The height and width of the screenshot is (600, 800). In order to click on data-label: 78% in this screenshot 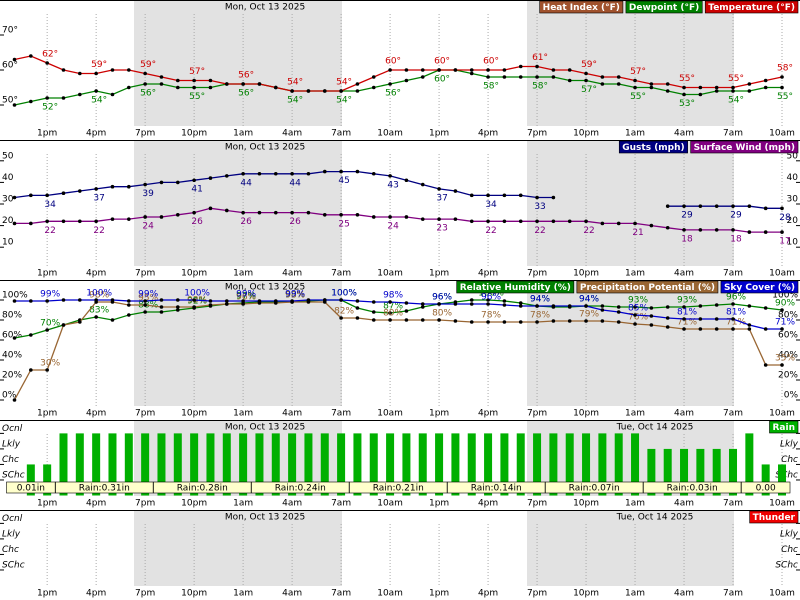, I will do `click(491, 316)`.